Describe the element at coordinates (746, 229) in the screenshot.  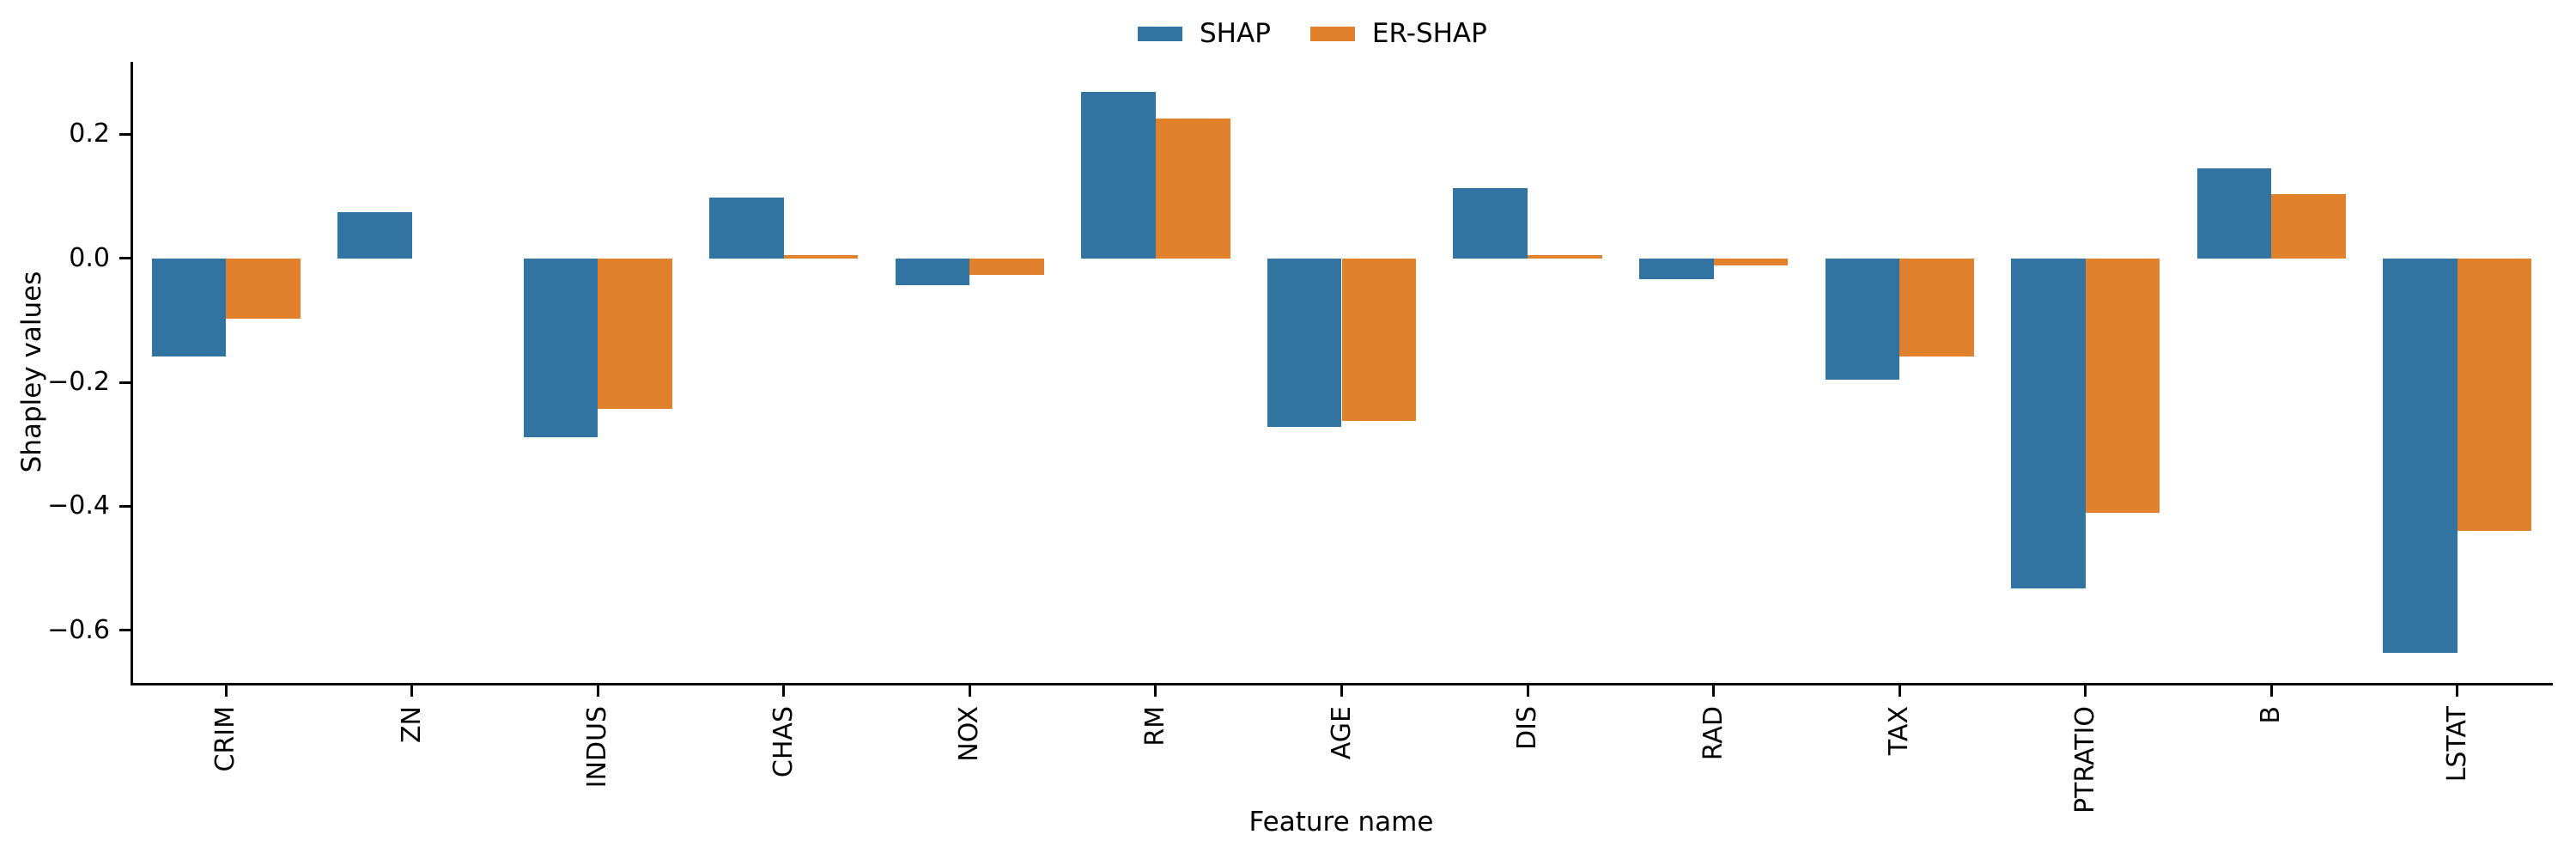
I see `bar-shap-chas` at that location.